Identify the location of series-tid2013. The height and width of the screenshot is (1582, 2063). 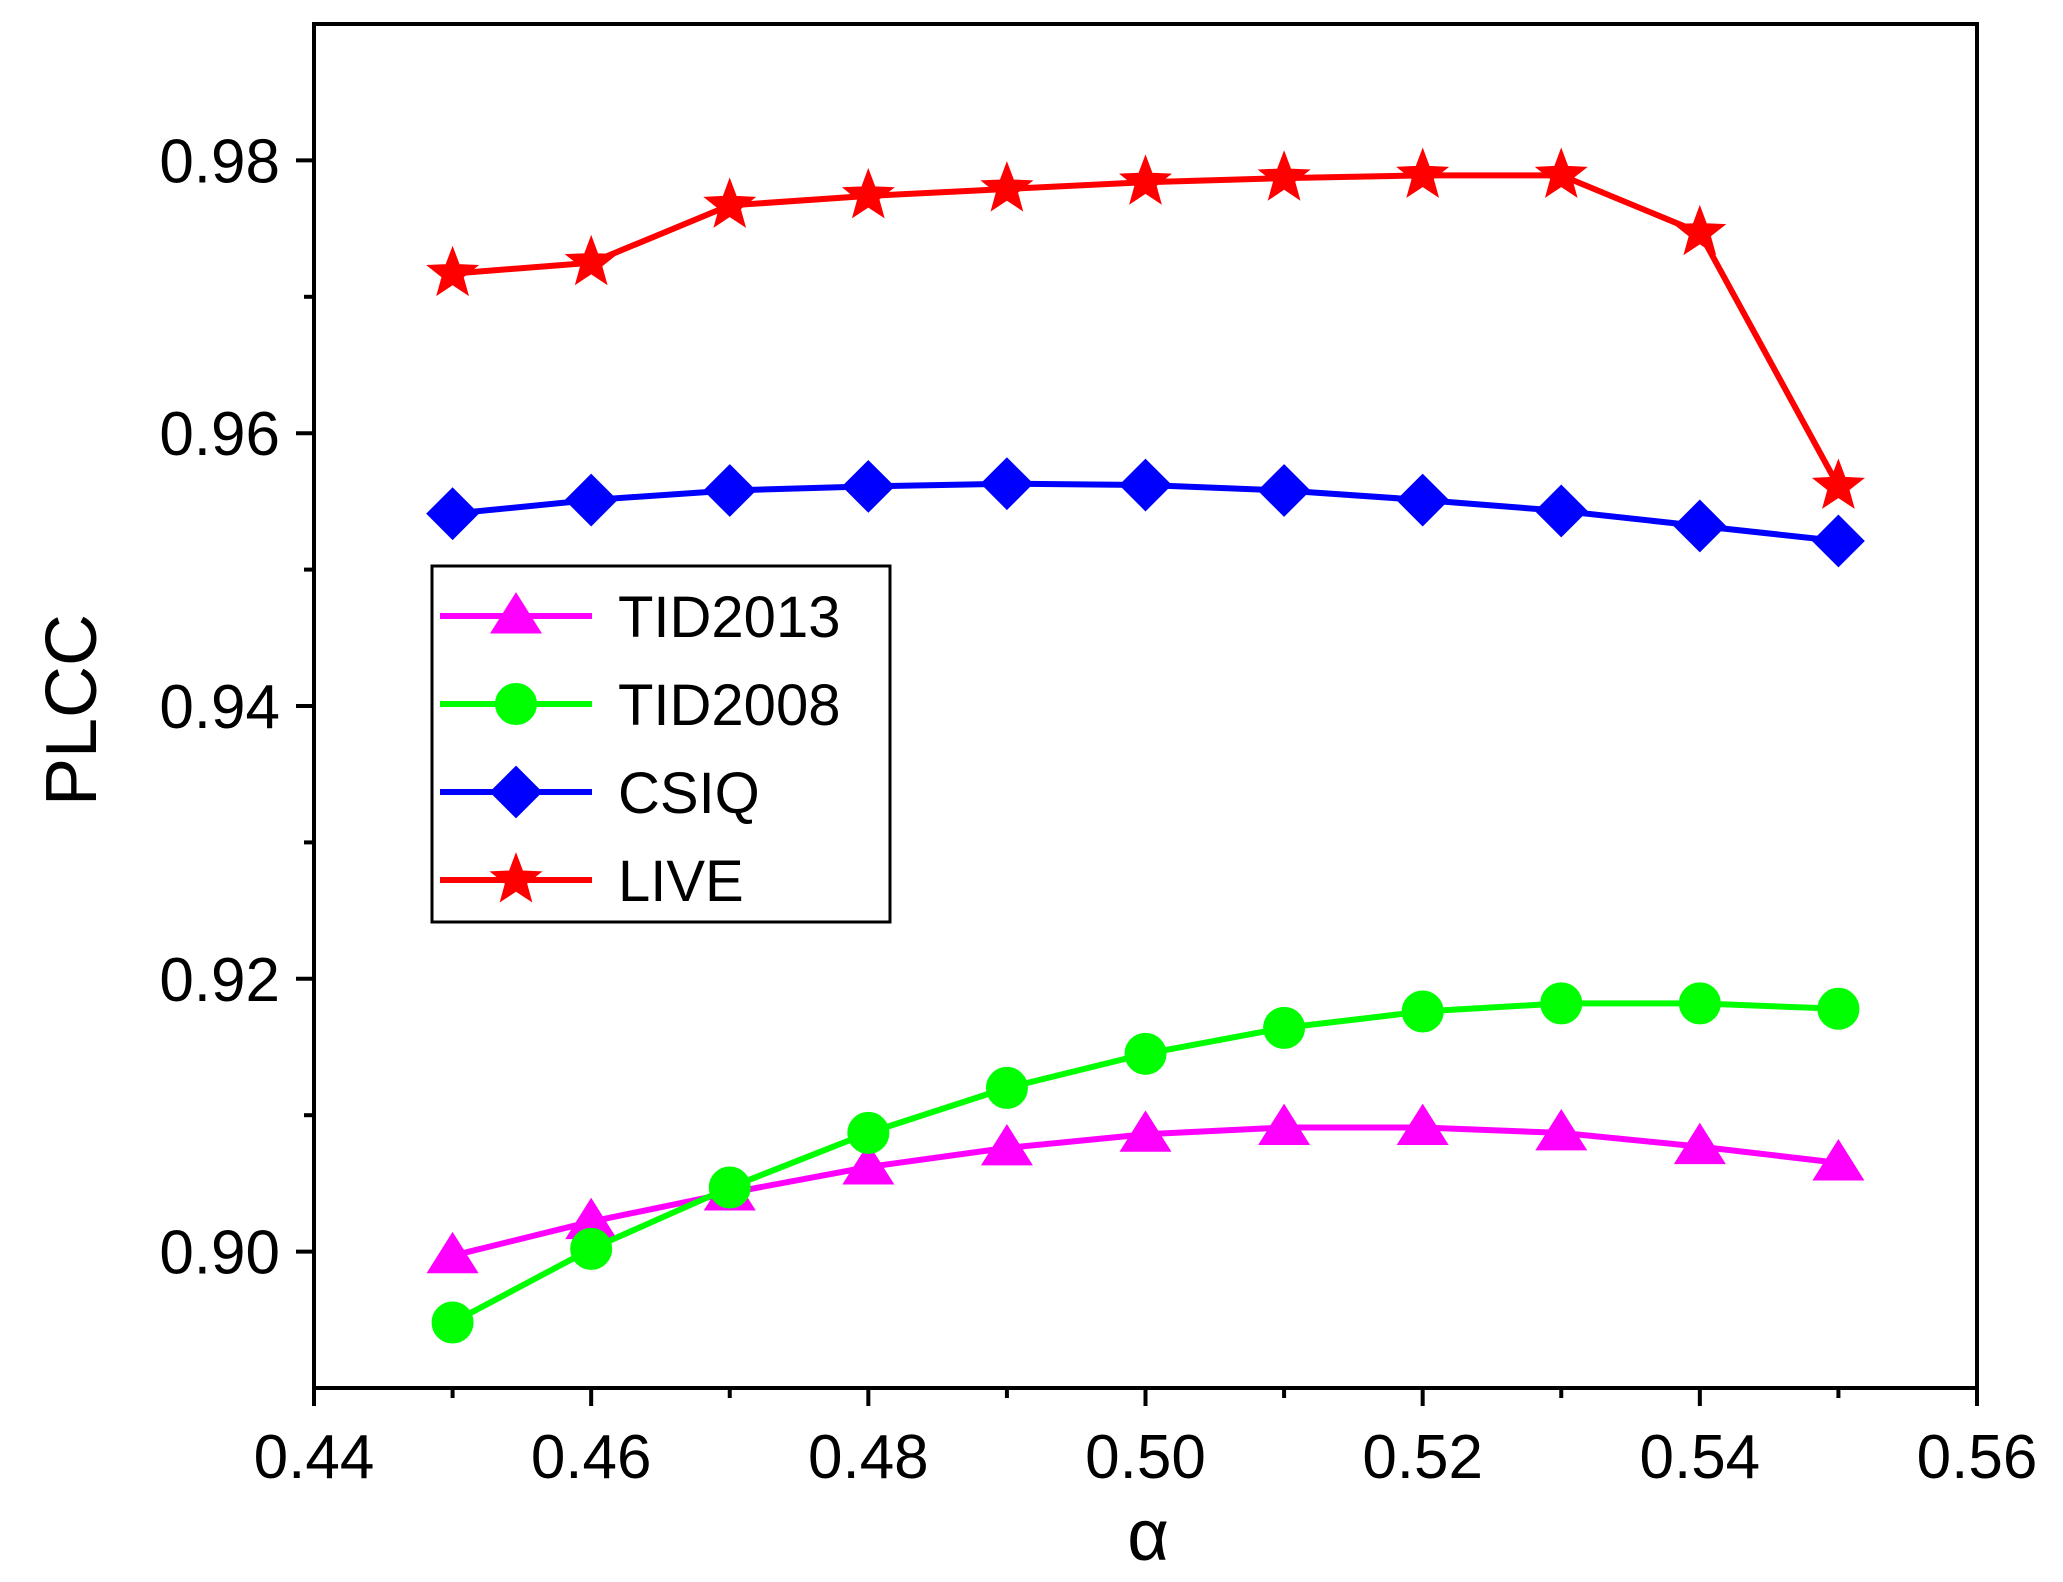
(1145, 1188).